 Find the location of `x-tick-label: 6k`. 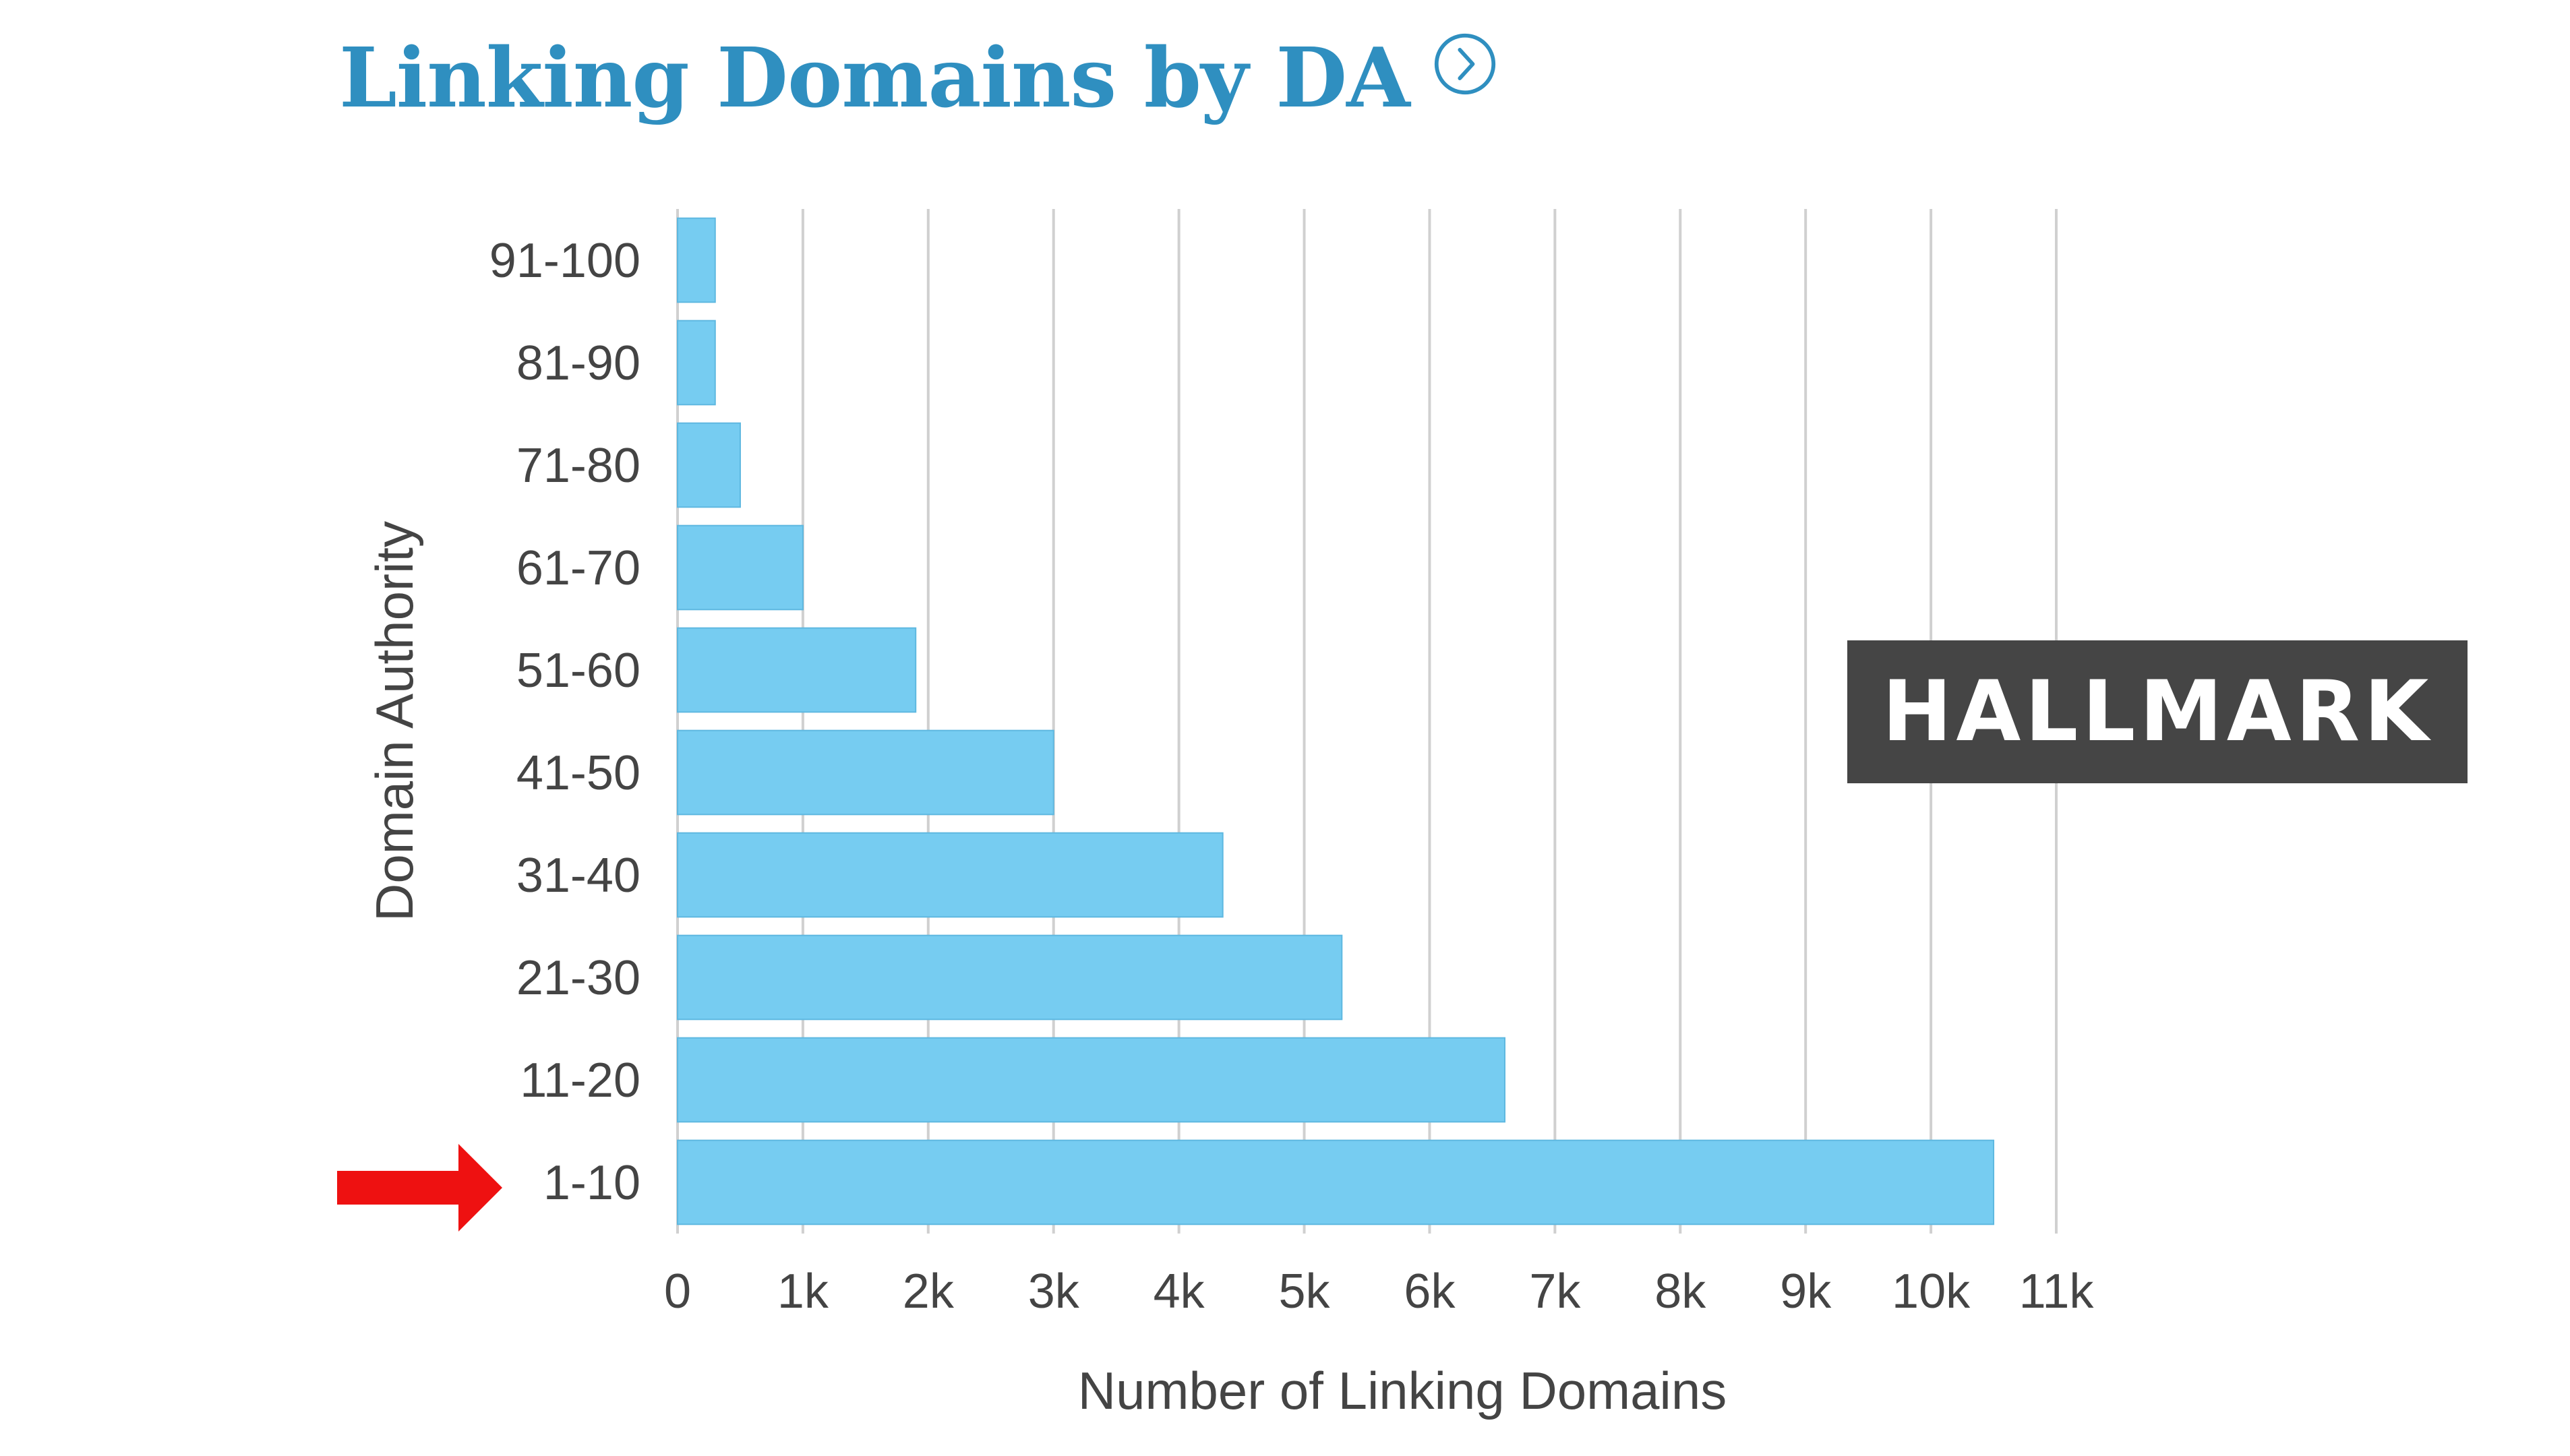

x-tick-label: 6k is located at coordinates (1430, 1291).